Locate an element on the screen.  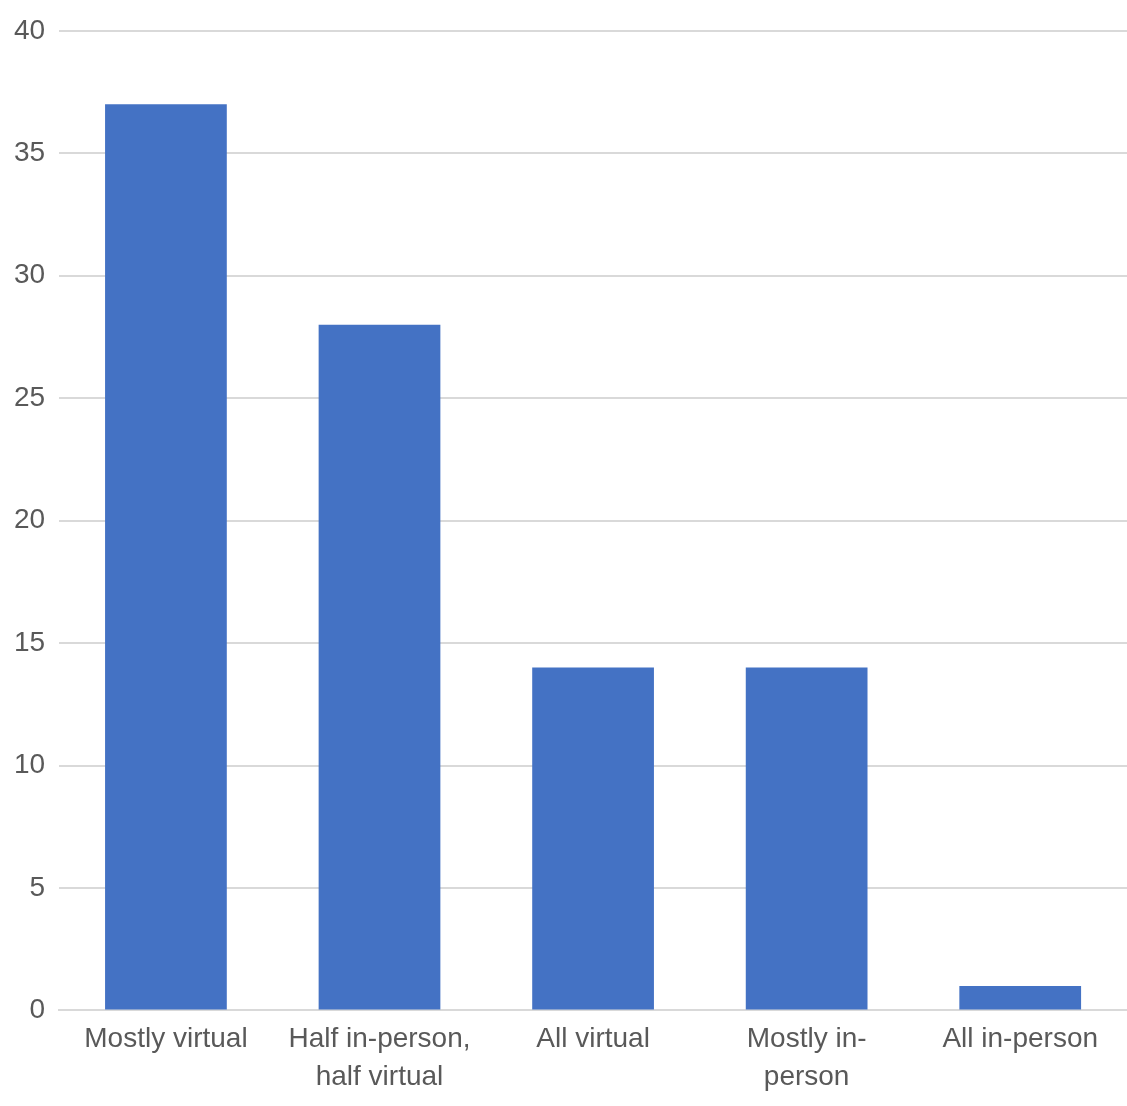
y-tick-label: 10 is located at coordinates (29, 764).